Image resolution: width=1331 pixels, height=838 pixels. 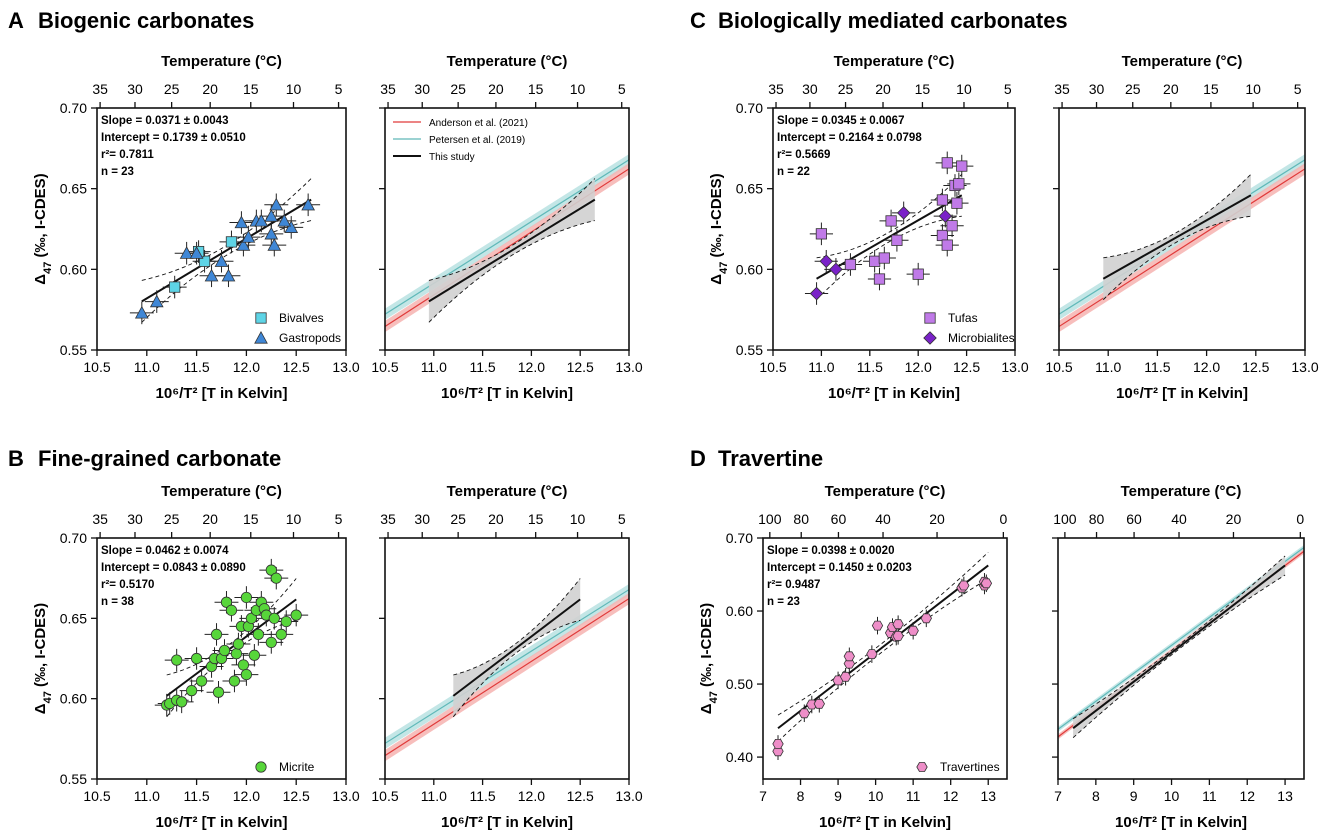 What do you see at coordinates (301, 318) in the screenshot?
I see `legend-label: Bivalves` at bounding box center [301, 318].